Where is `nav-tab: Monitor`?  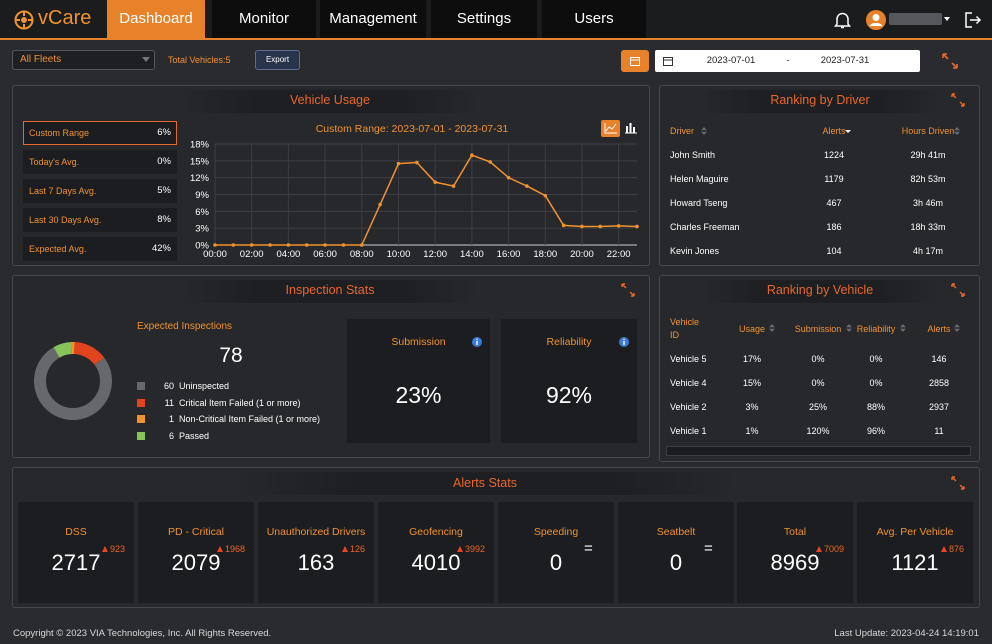
nav-tab: Monitor is located at coordinates (264, 19).